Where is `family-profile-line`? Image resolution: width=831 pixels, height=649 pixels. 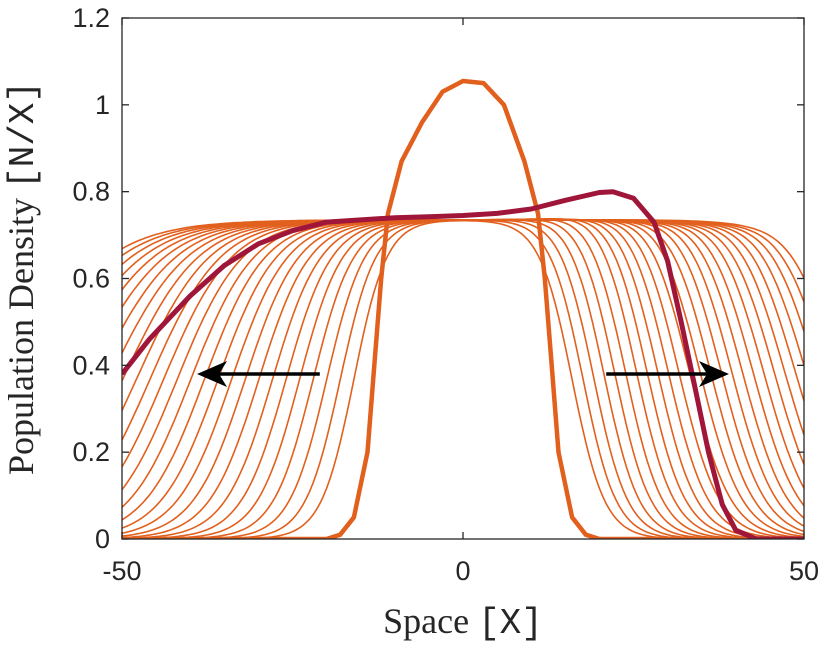 family-profile-line is located at coordinates (463, 249).